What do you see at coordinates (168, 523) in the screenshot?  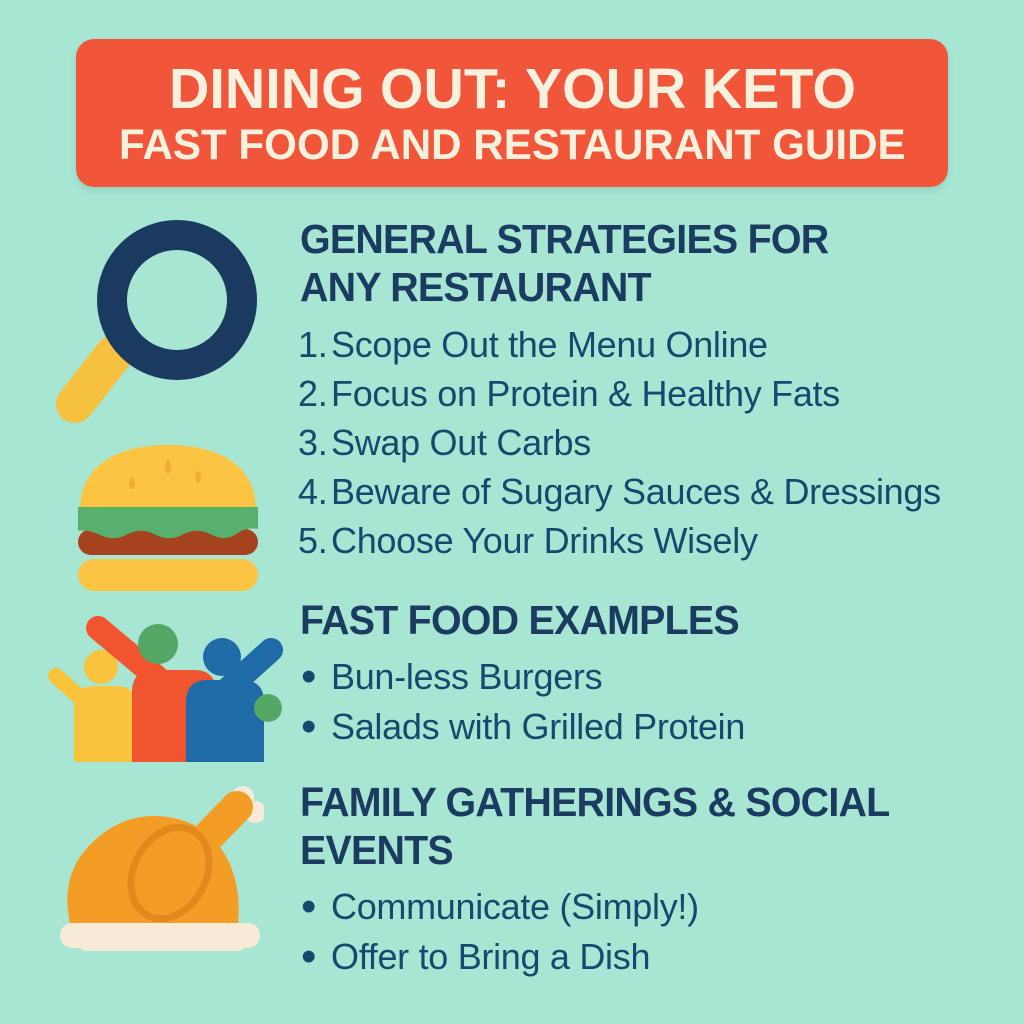 I see `burger-lettuce` at bounding box center [168, 523].